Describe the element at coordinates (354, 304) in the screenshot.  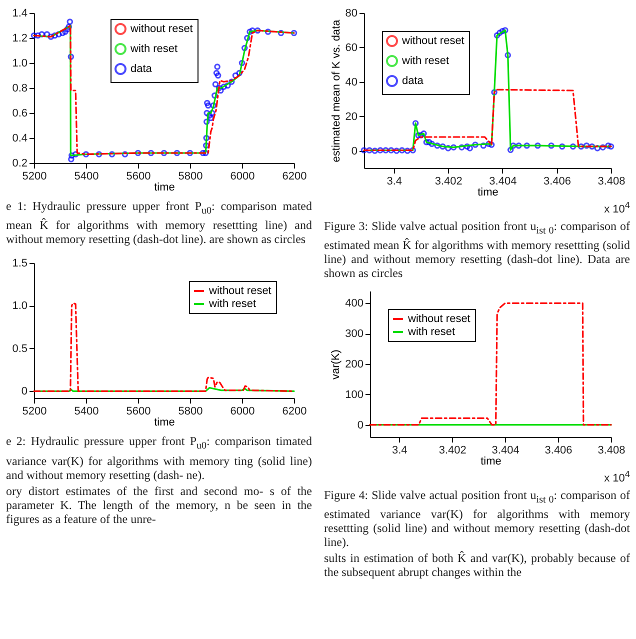
I see `y-tick-label: 400` at that location.